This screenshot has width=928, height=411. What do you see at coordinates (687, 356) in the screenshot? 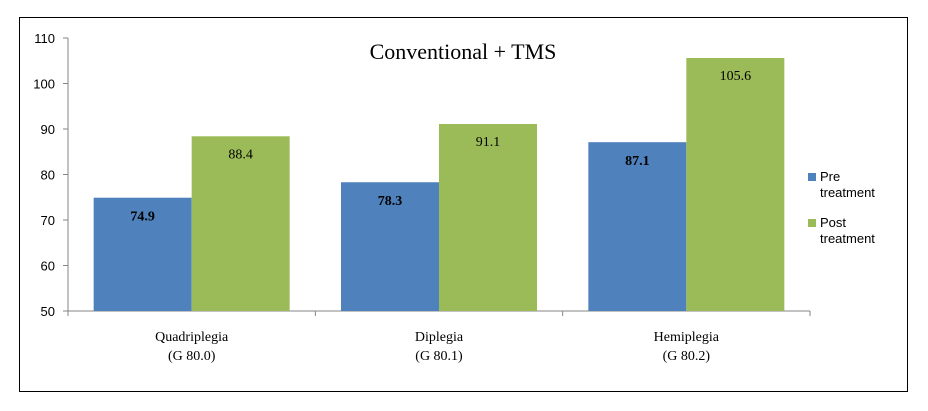
I see `category-label: (G 80.2)` at bounding box center [687, 356].